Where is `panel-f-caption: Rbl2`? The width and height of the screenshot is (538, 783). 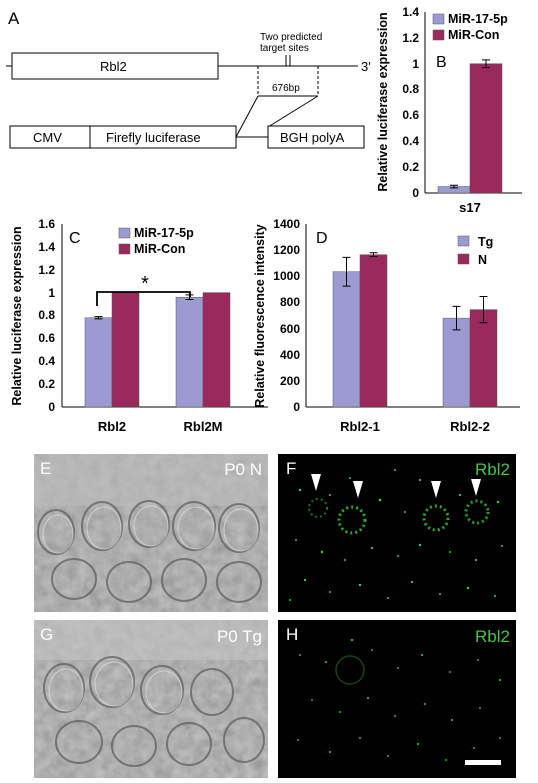
panel-f-caption: Rbl2 is located at coordinates (492, 469).